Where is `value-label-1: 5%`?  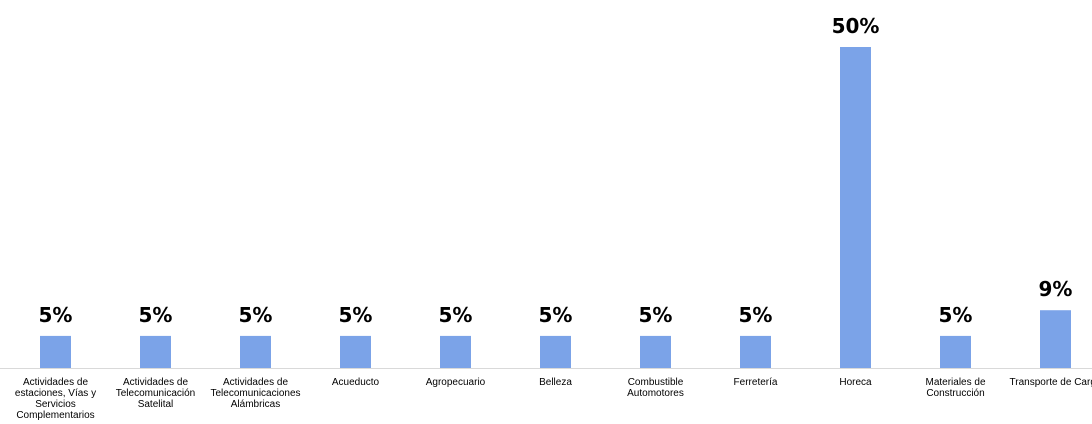 value-label-1: 5% is located at coordinates (156, 315).